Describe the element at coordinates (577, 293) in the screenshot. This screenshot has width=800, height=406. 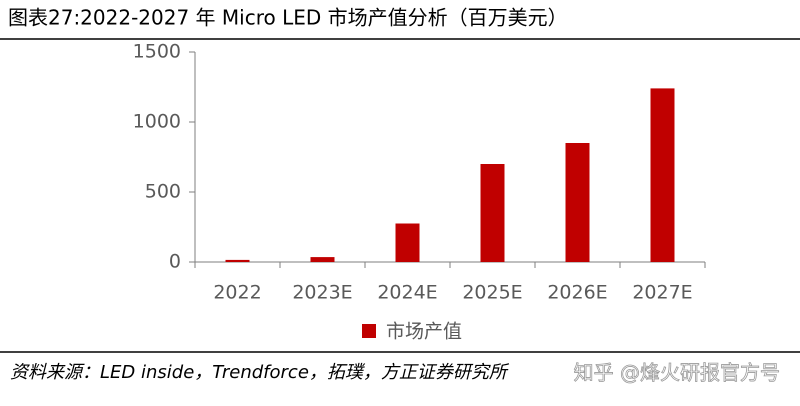
I see `x-tick-label: 2026E` at that location.